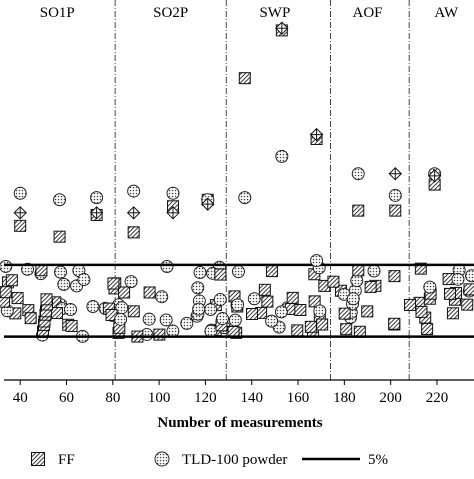 This screenshot has width=474, height=479. Describe the element at coordinates (66, 460) in the screenshot. I see `legend-label: FF` at that location.